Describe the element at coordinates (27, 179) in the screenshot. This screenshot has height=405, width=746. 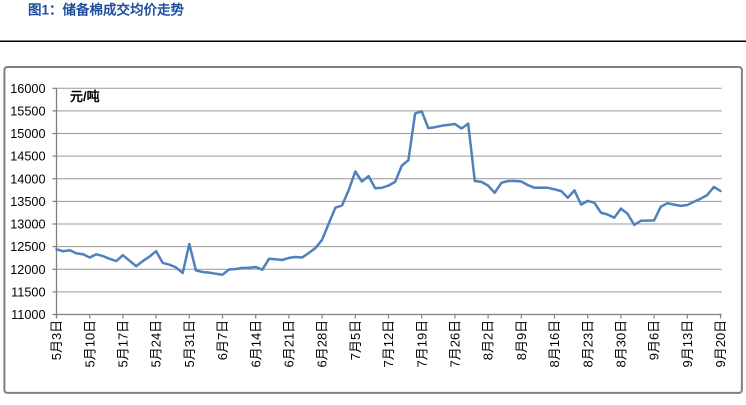
I see `svg-text: 14000` at that location.